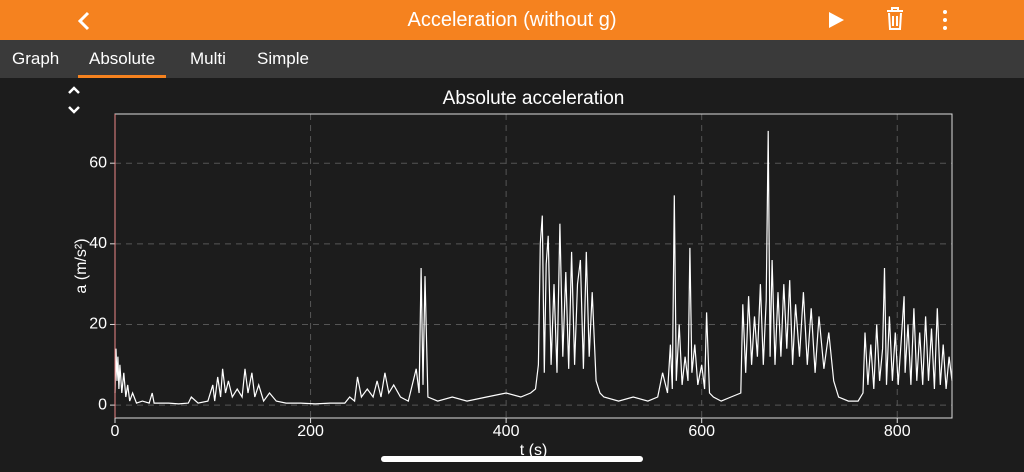 The image size is (1024, 472). Describe the element at coordinates (36, 58) in the screenshot. I see `tab: Graph` at that location.